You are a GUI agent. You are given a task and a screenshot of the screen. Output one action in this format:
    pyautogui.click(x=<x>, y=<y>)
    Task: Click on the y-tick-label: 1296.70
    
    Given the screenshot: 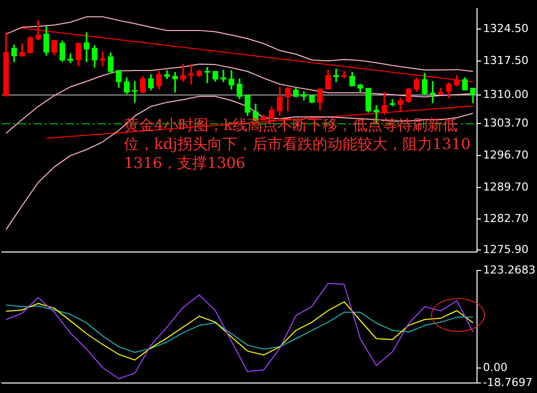 What is the action you would take?
    pyautogui.click(x=505, y=155)
    